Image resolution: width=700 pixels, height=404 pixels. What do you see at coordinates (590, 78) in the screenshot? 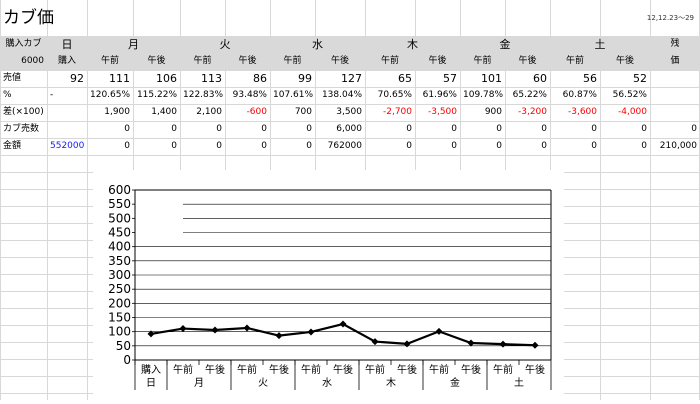
I see `cell-price-11: 56` at bounding box center [590, 78].